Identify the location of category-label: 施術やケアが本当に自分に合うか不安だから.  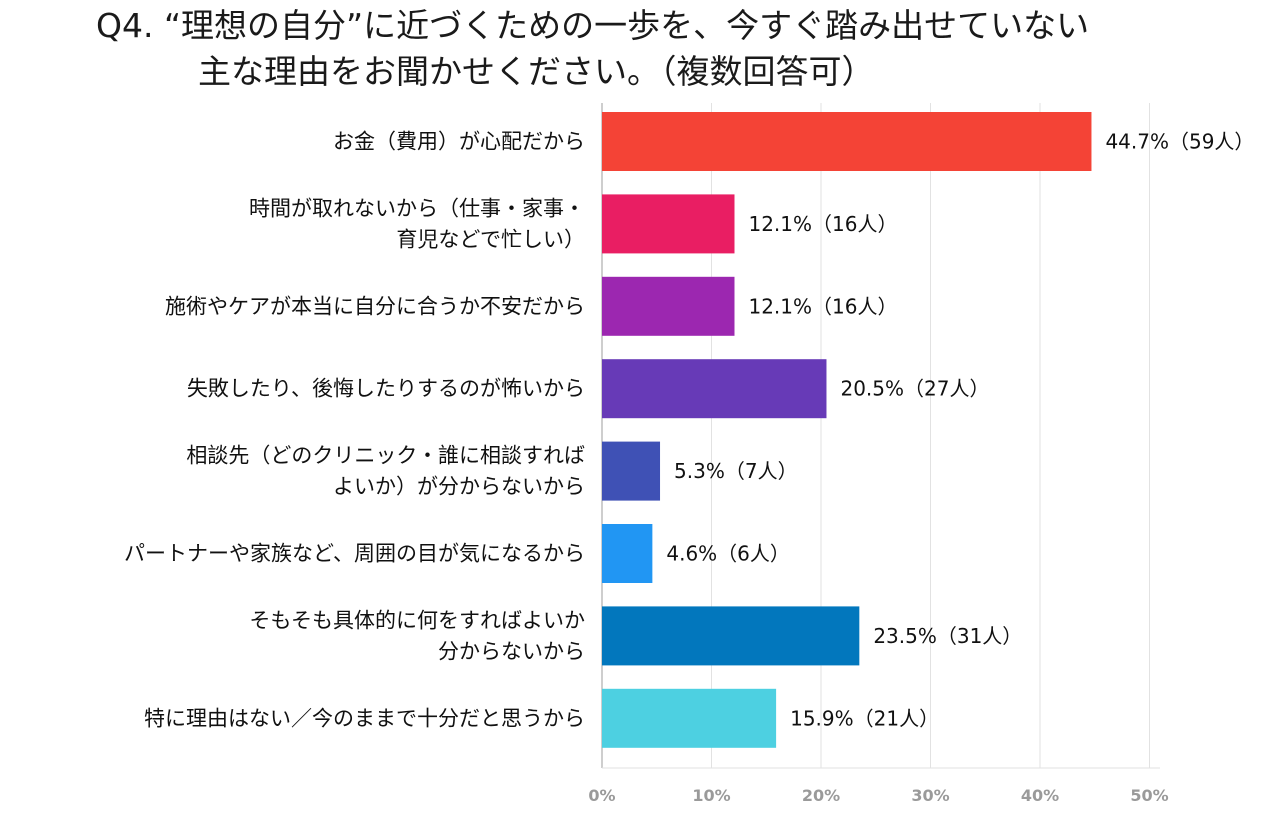
(375, 306).